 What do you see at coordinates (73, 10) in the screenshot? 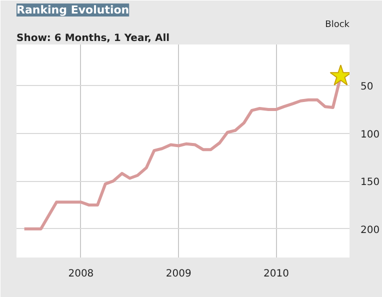
I see `chart-title: Ranking Evolution` at bounding box center [73, 10].